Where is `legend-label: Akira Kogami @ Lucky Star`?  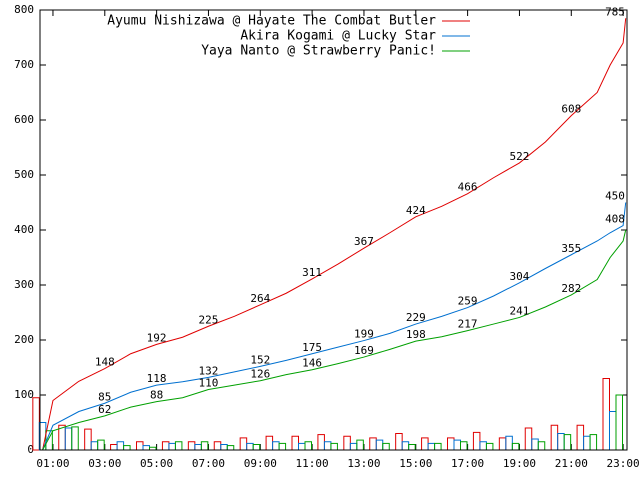
legend-label: Akira Kogami @ Lucky Star is located at coordinates (338, 36).